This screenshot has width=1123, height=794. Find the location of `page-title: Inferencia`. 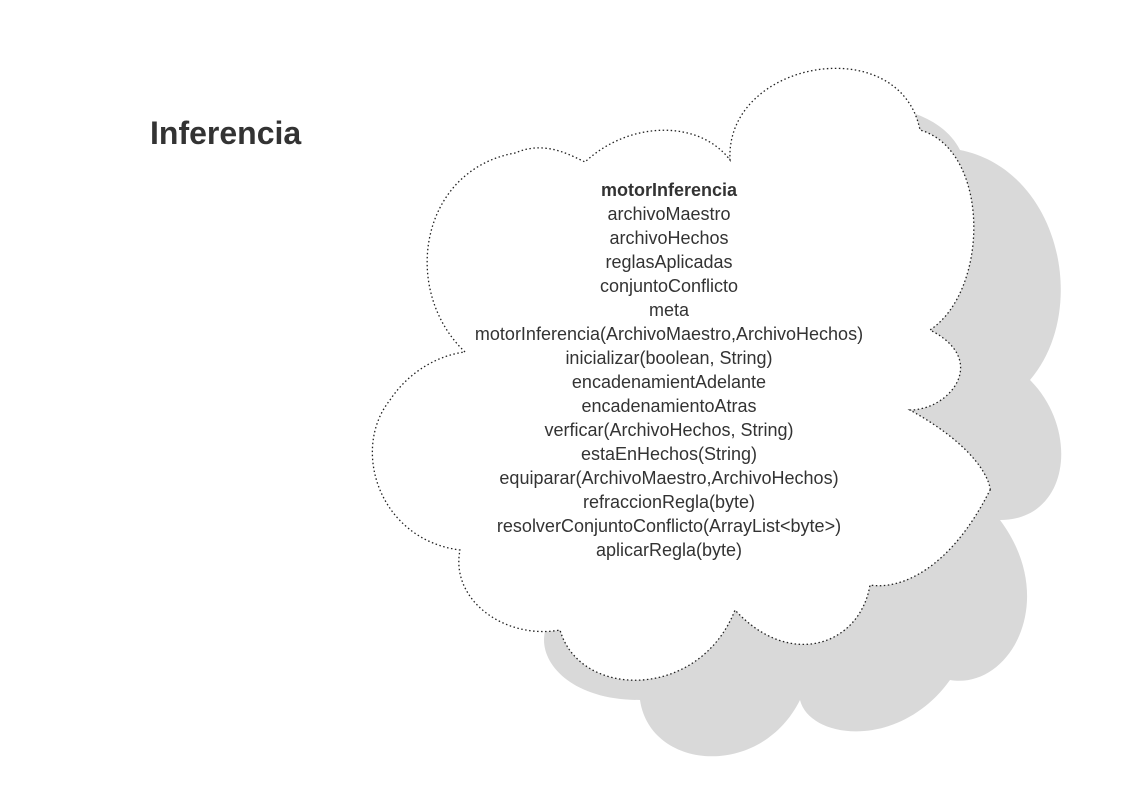

page-title: Inferencia is located at coordinates (226, 133).